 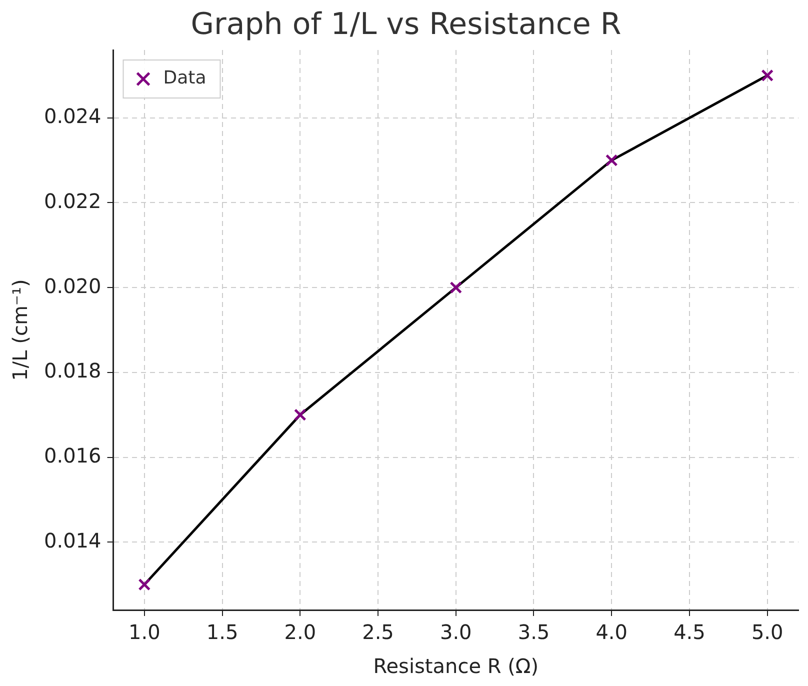 What do you see at coordinates (300, 632) in the screenshot?
I see `x-tick-label: 2.0` at bounding box center [300, 632].